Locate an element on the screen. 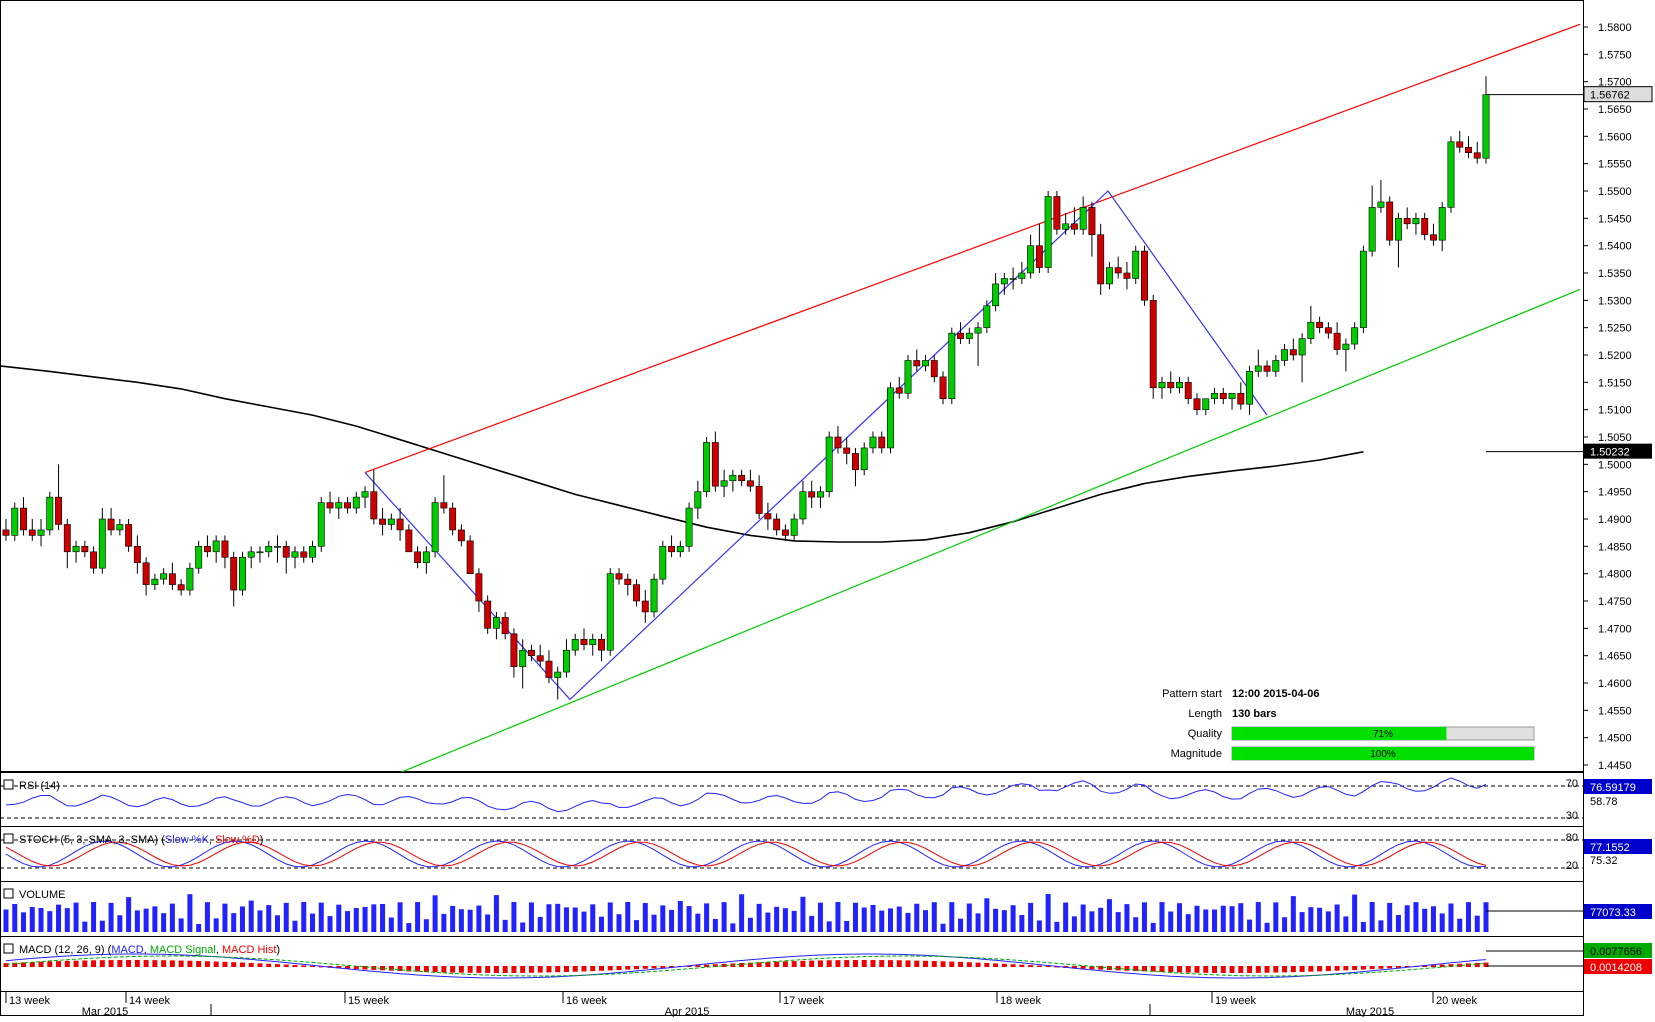 This screenshot has width=1655, height=1022. stoch-level-high: 80 is located at coordinates (1572, 838).